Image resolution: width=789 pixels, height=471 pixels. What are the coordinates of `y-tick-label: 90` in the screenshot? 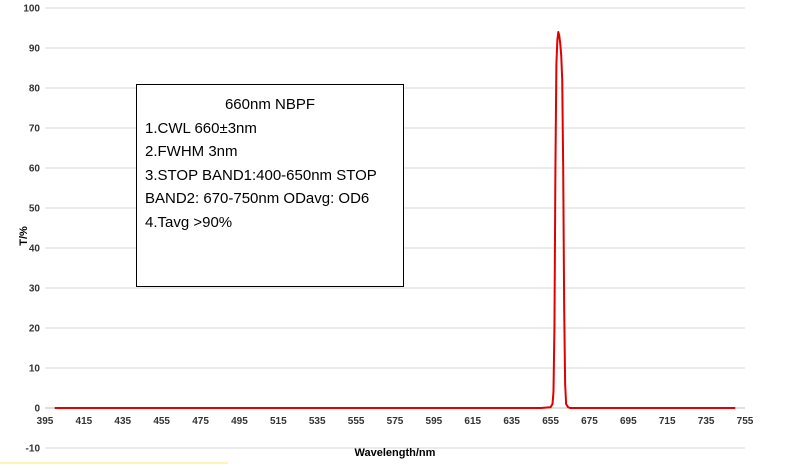 It's located at (35, 49).